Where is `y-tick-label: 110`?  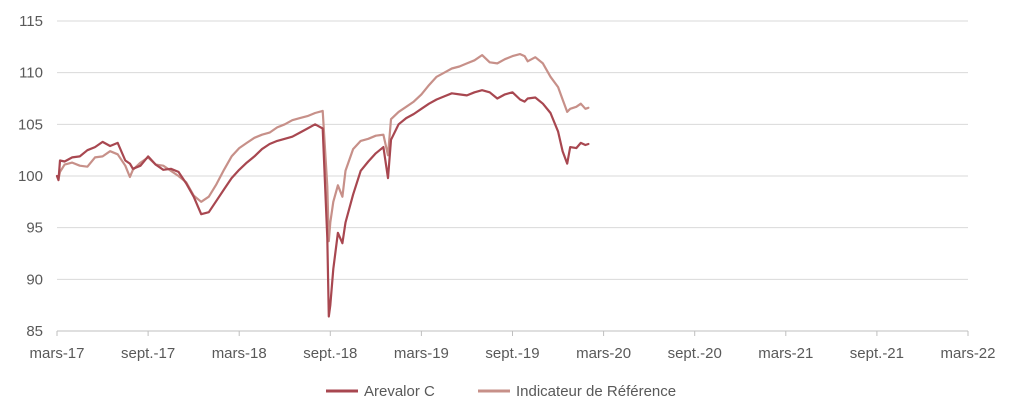
y-tick-label: 110 is located at coordinates (31, 73).